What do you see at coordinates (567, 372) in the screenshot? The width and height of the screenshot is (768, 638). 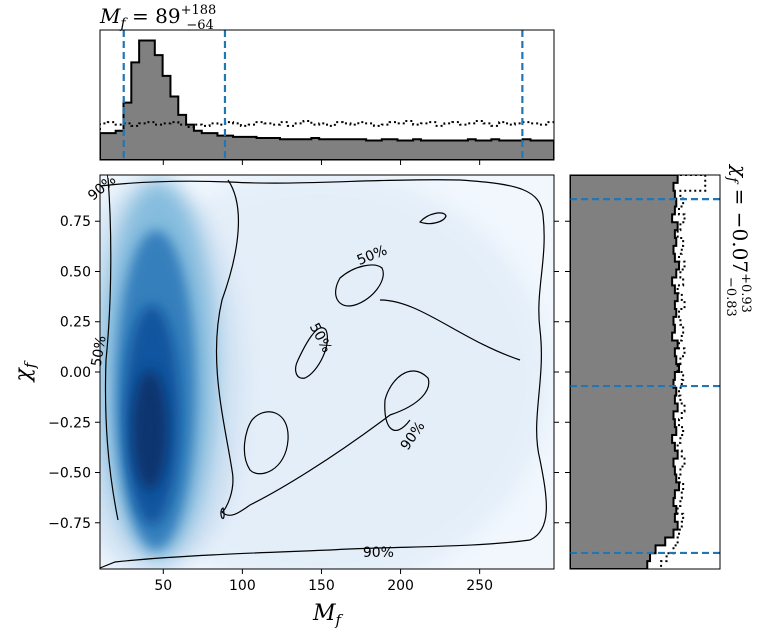 I see `right-y-ticks` at bounding box center [567, 372].